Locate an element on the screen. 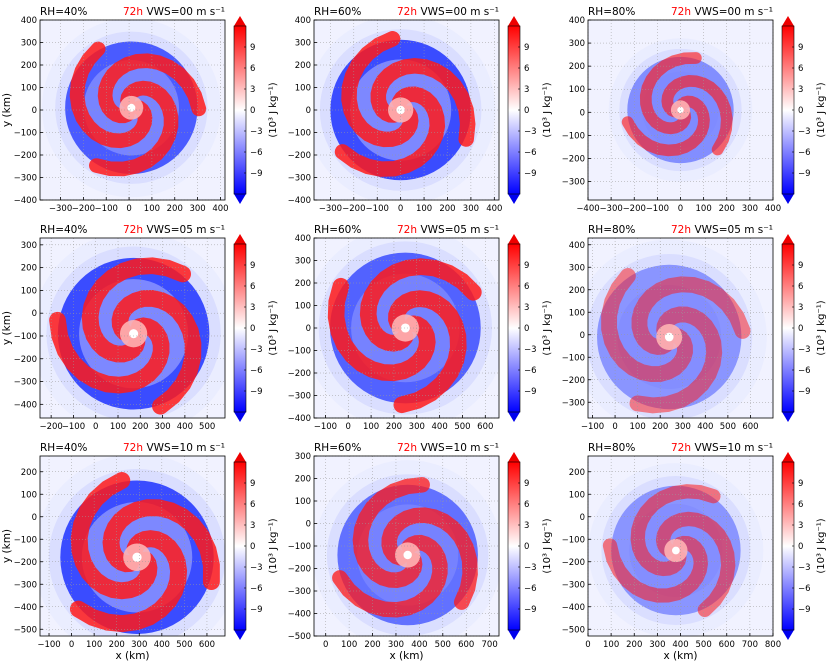  y-tick-label: −400 is located at coordinates (299, 615).